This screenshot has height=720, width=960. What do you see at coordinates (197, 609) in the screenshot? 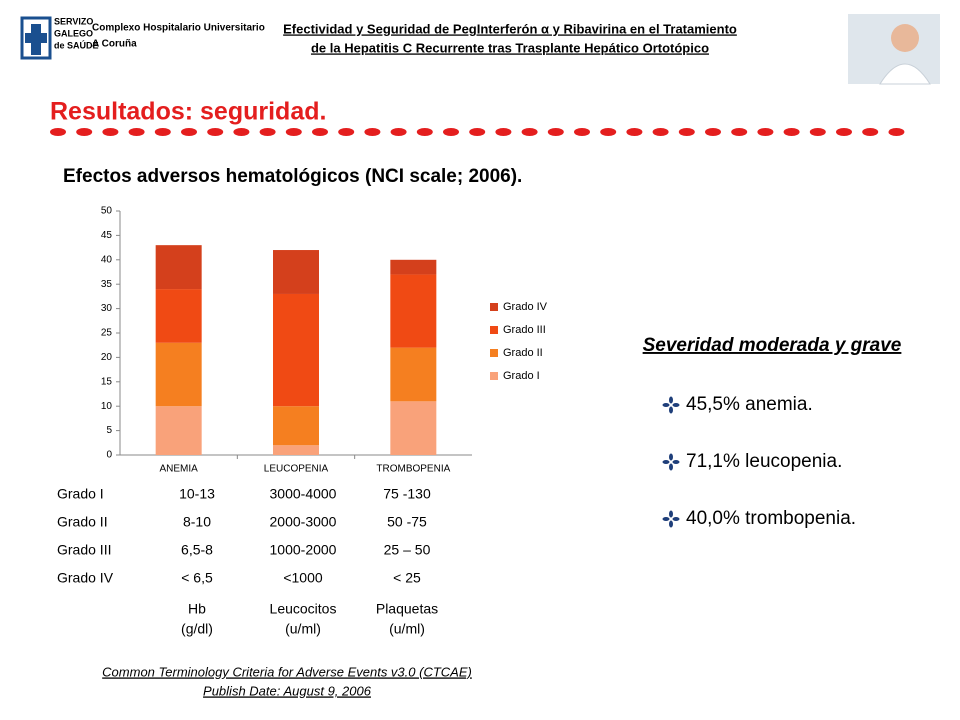
I see `column-name: Hb` at bounding box center [197, 609].